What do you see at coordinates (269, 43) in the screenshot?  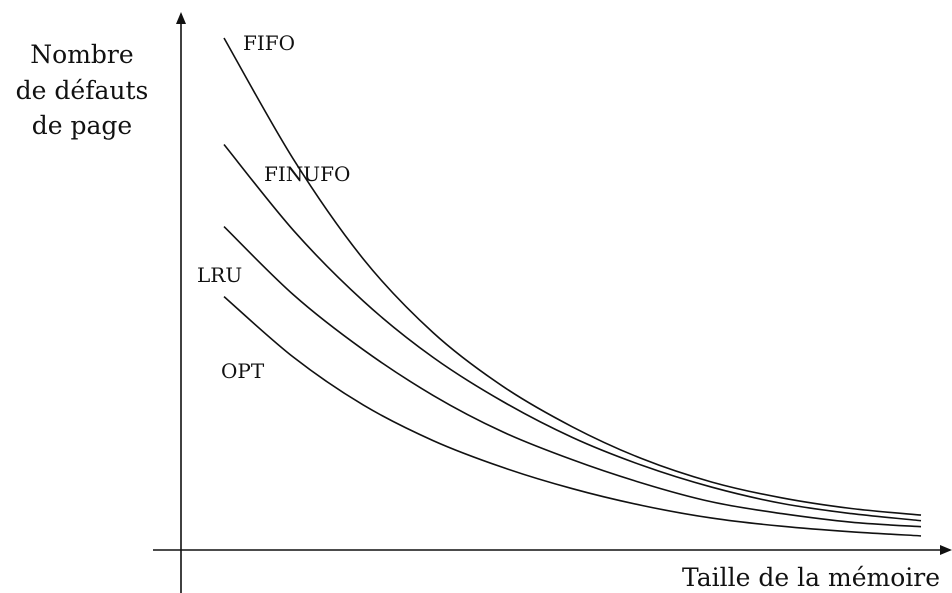 I see `series-label-fifo: FIFO` at bounding box center [269, 43].